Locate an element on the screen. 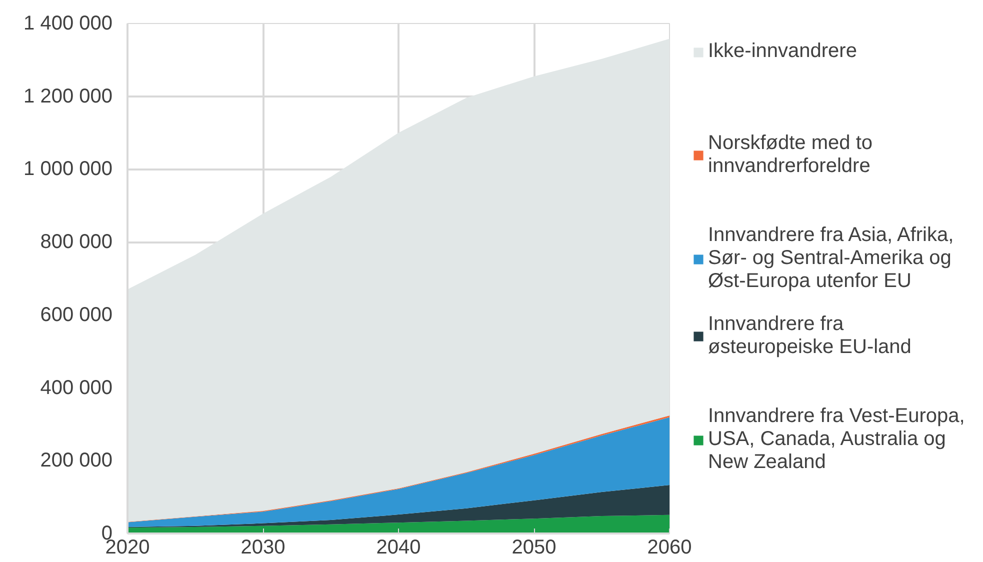  legend-label: Innvandrere fra Asia, Afrika, Sør- og Sentral-Amerika og Øst-Europa utenfor EU is located at coordinates (831, 258).